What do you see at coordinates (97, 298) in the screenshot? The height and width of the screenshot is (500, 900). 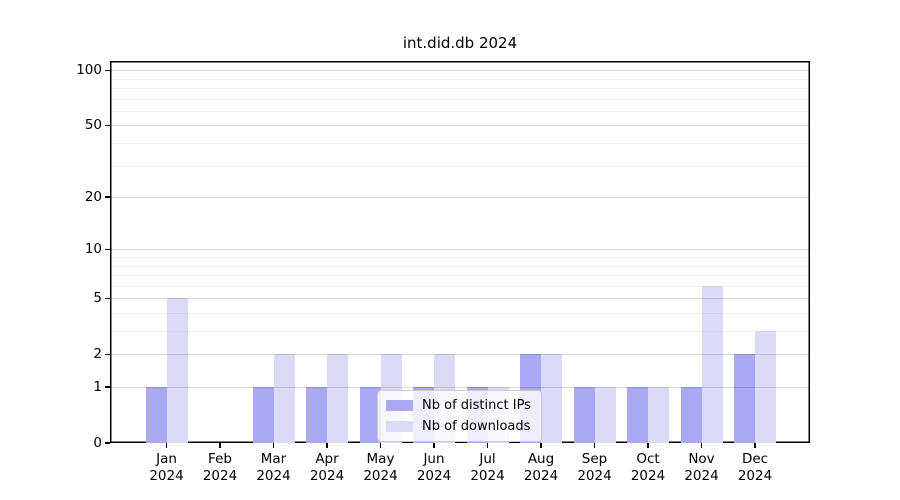 I see `y-tick-label: 5` at bounding box center [97, 298].